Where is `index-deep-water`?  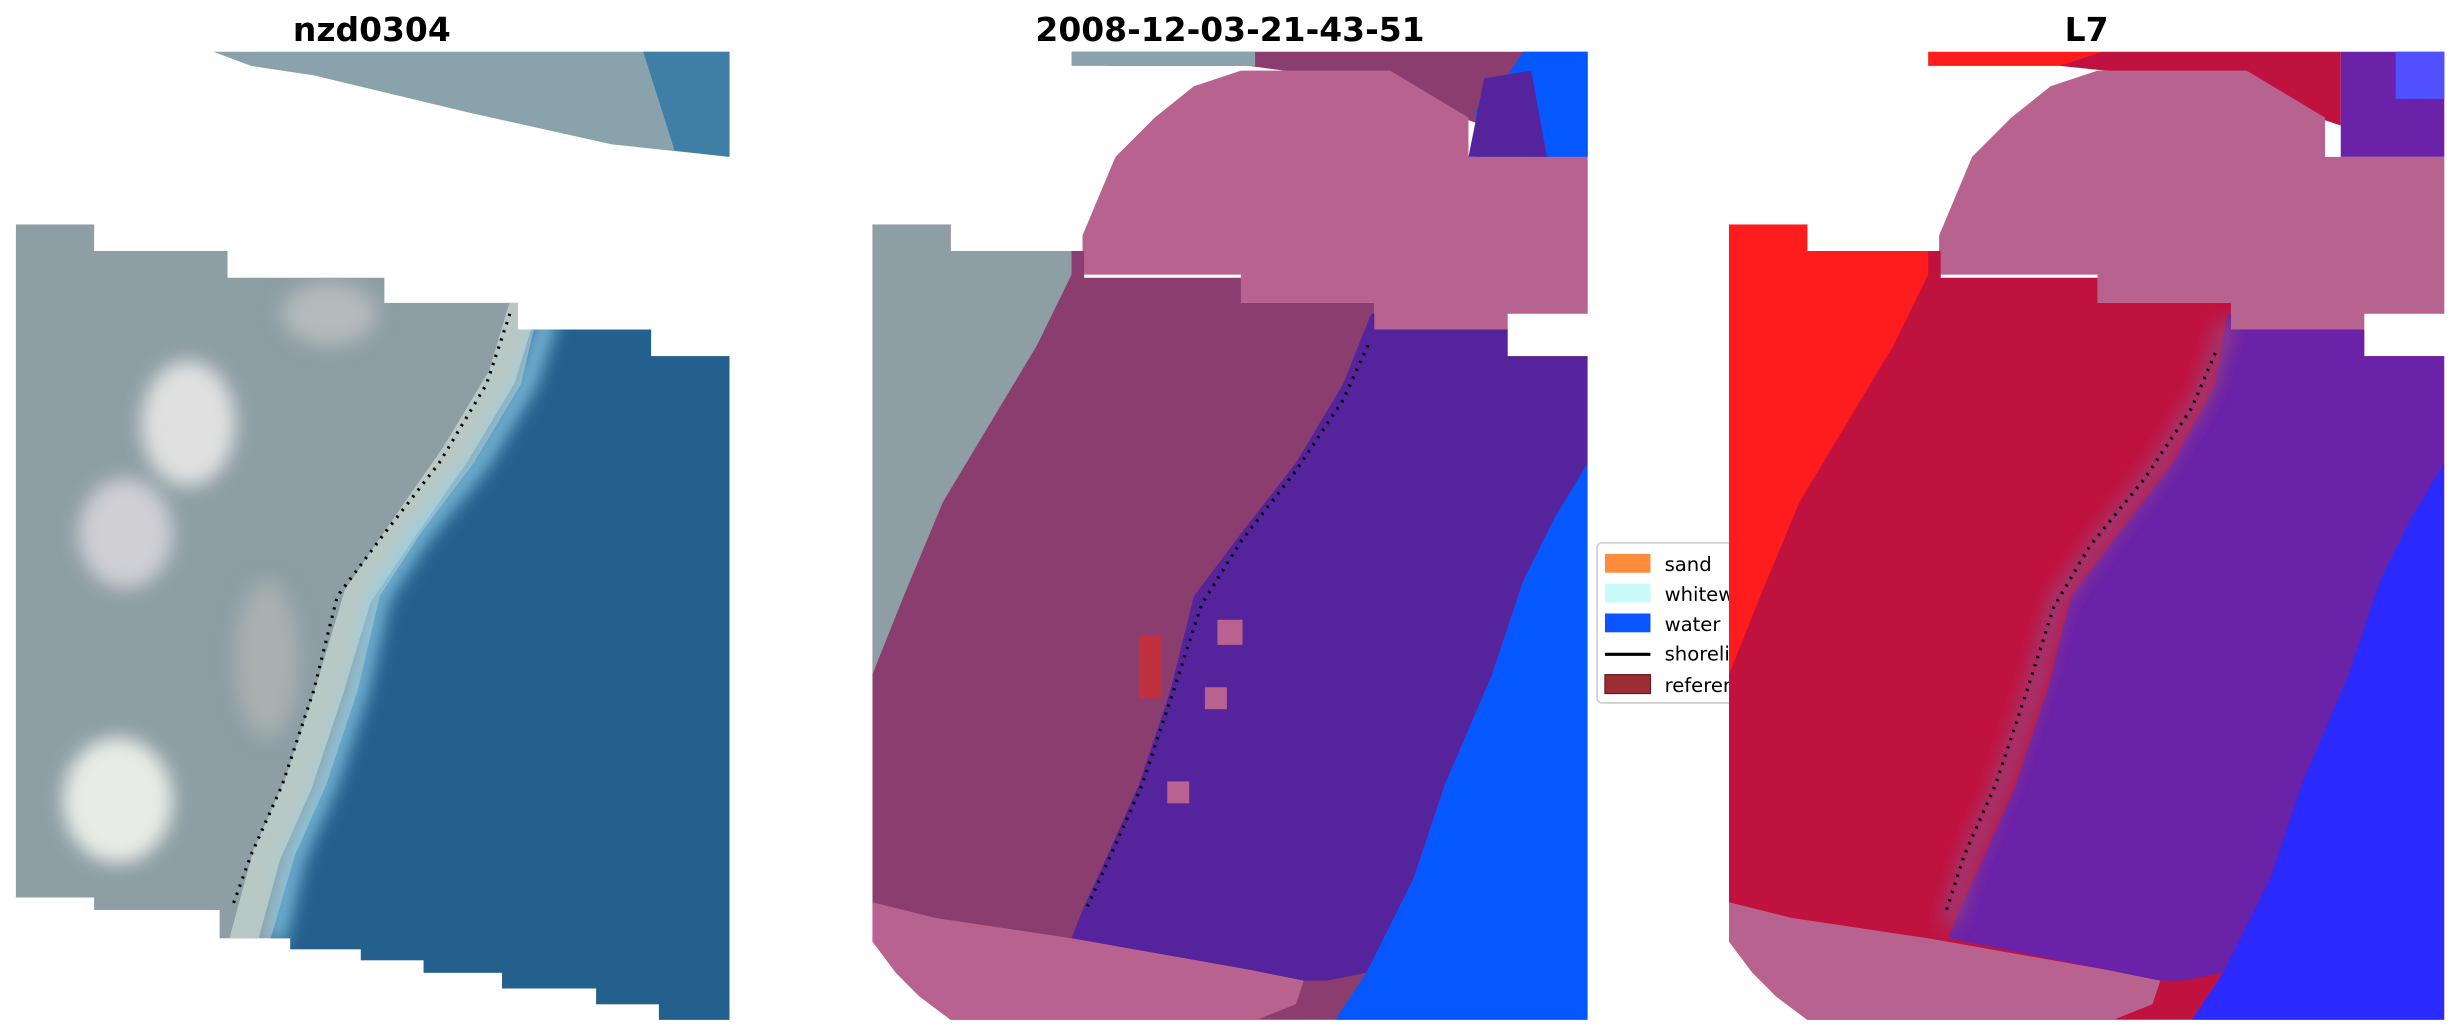
index-deep-water is located at coordinates (2318, 741).